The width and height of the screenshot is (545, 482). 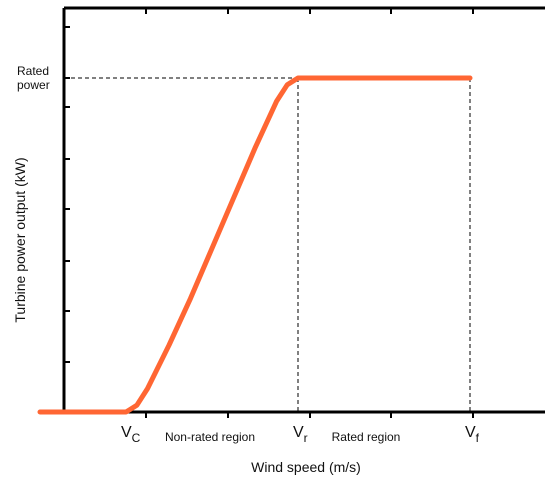 What do you see at coordinates (472, 434) in the screenshot?
I see `vf-label: Vf` at bounding box center [472, 434].